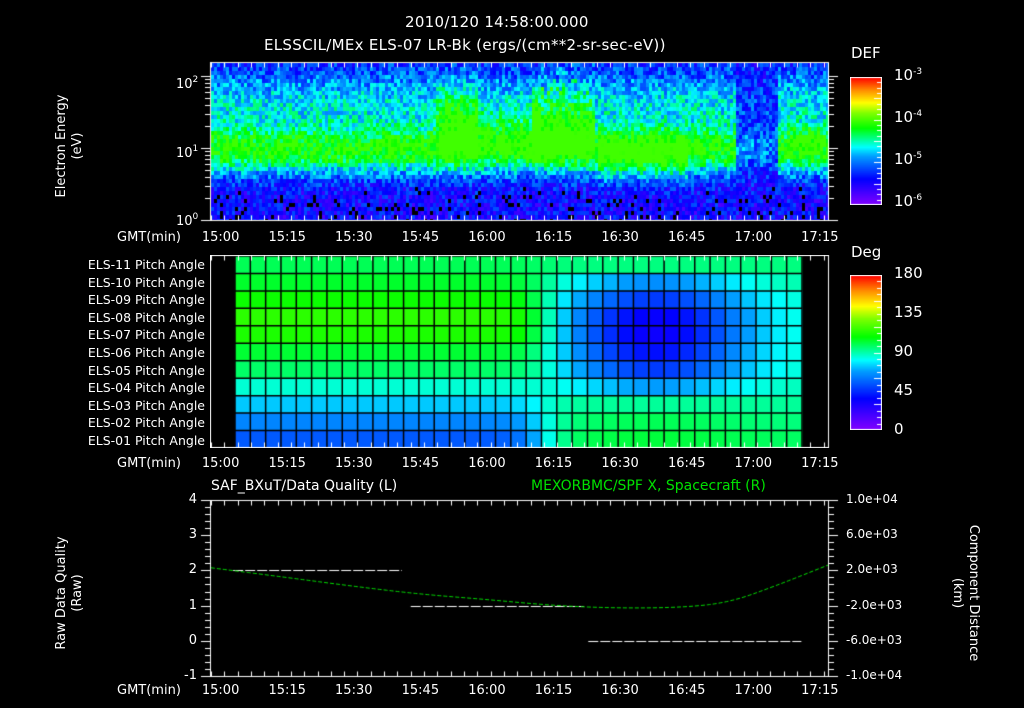 The height and width of the screenshot is (708, 1024). I want to click on def-cb-tick: 10⁻⁵, so click(908, 159).